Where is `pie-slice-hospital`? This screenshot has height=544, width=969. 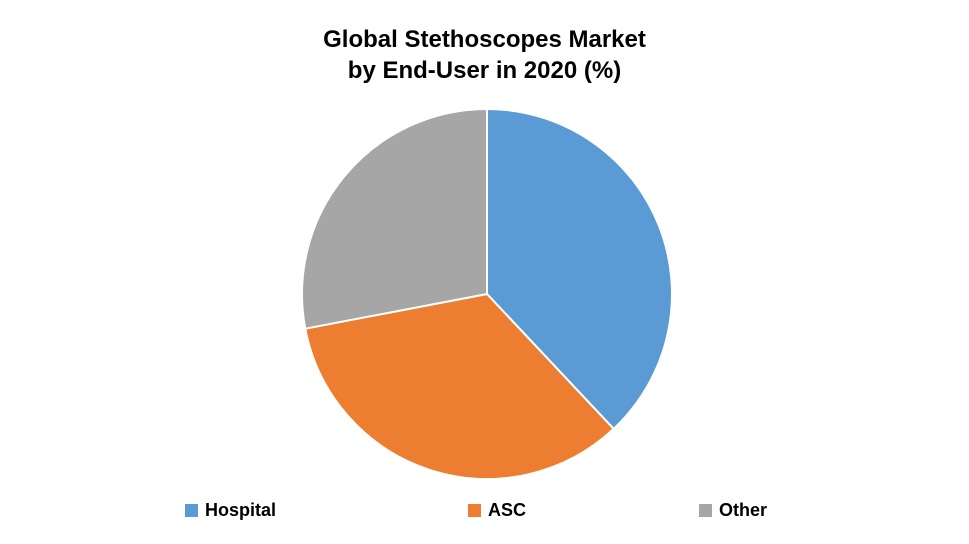
pie-slice-hospital is located at coordinates (579, 269).